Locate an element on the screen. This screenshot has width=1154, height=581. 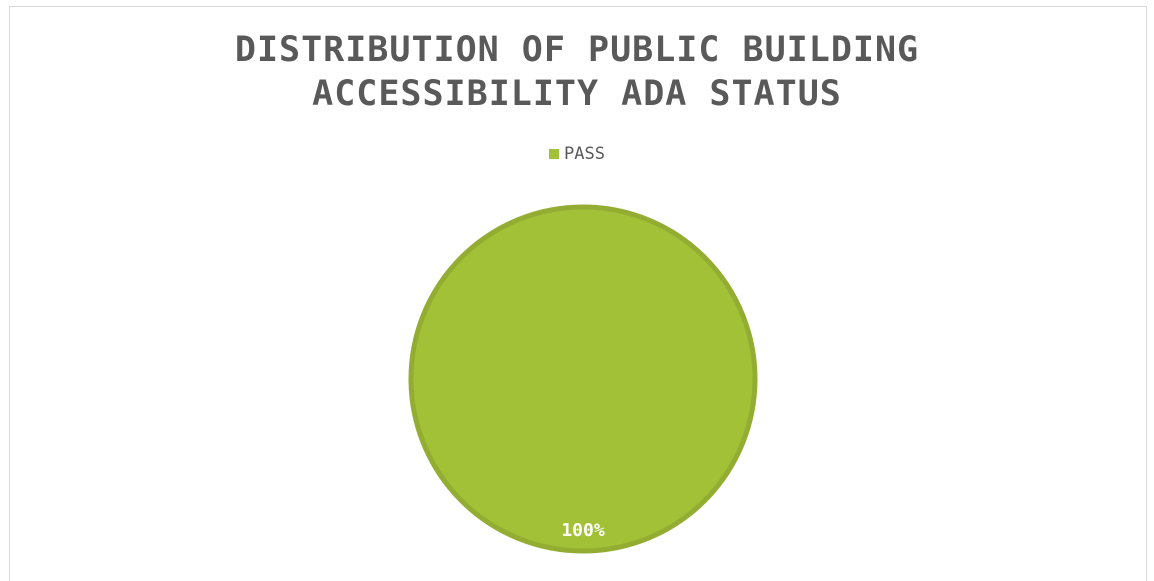
legend-entry-pass: PASS is located at coordinates (577, 154).